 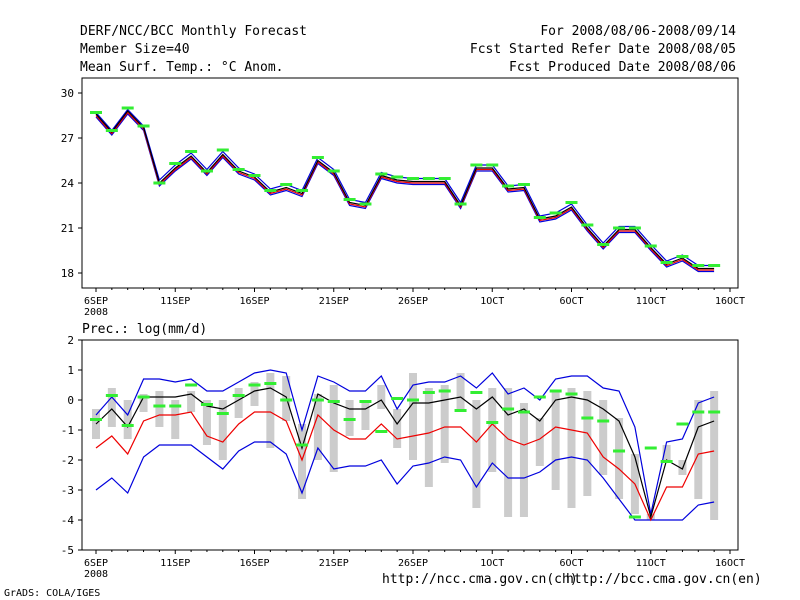 What do you see at coordinates (413, 301) in the screenshot?
I see `temp-xtick-label: 26SEP` at bounding box center [413, 301].